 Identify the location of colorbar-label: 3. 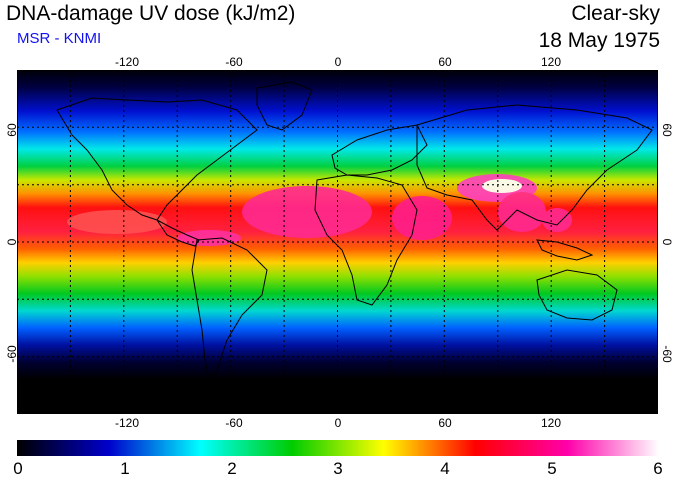
(338, 468).